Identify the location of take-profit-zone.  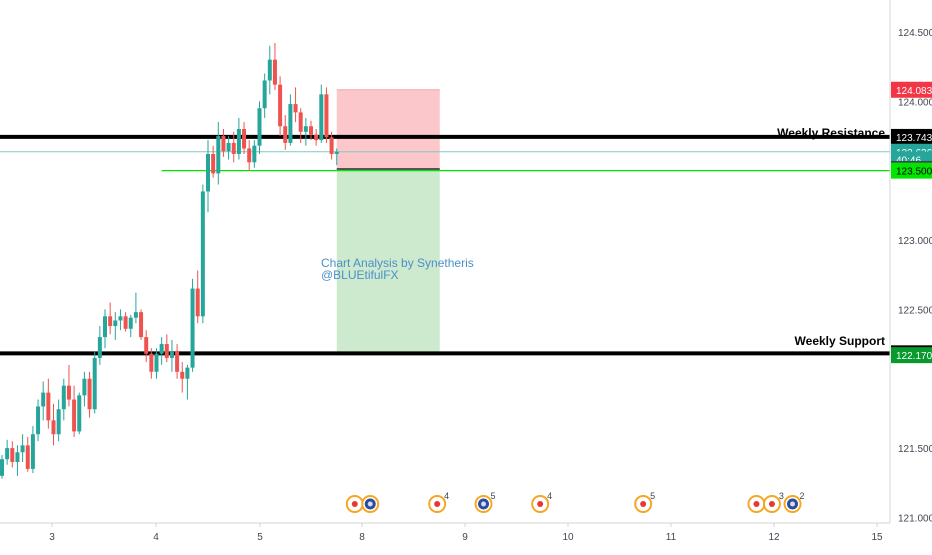
(388, 262).